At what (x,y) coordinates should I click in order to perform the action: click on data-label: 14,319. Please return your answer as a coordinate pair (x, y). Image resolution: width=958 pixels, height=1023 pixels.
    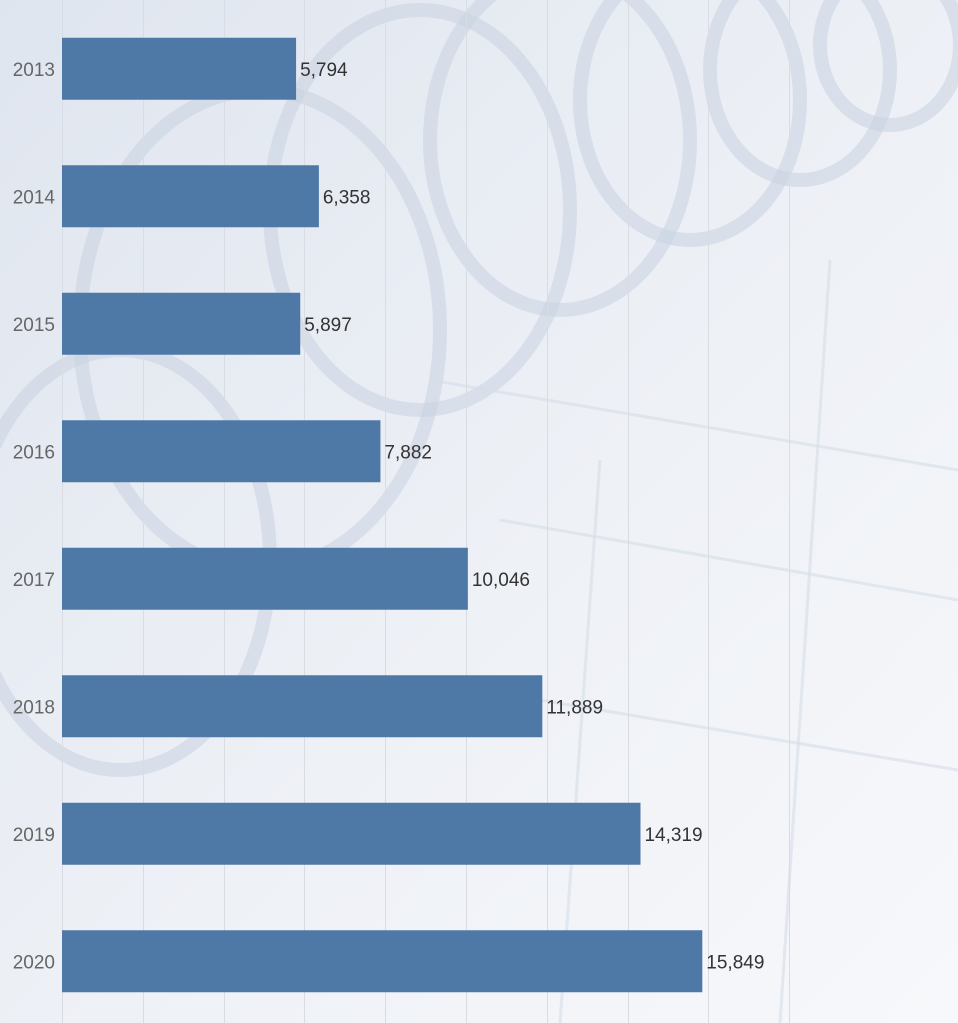
    Looking at the image, I should click on (673, 835).